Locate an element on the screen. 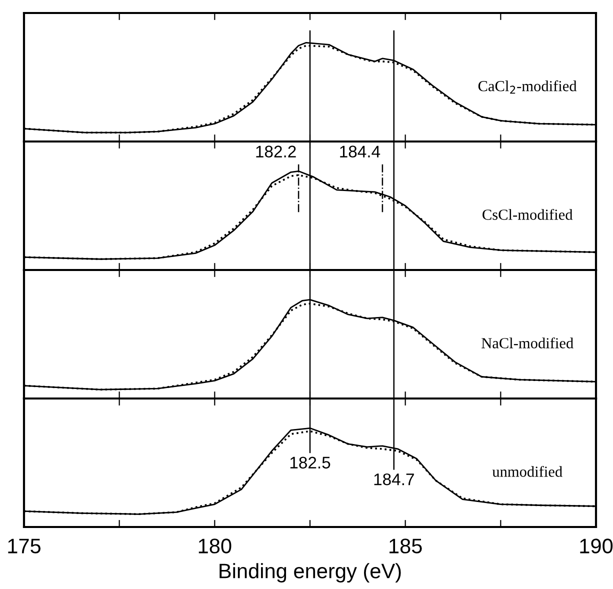 This screenshot has height=589, width=613. annotation: CaCl$_{2}$-modified is located at coordinates (527, 87).